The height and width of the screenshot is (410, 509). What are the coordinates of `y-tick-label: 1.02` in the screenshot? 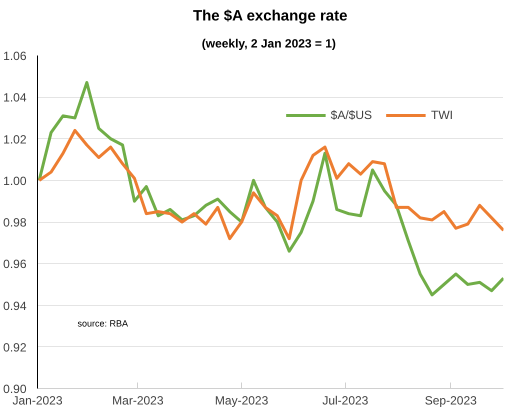 It's located at (15, 139).